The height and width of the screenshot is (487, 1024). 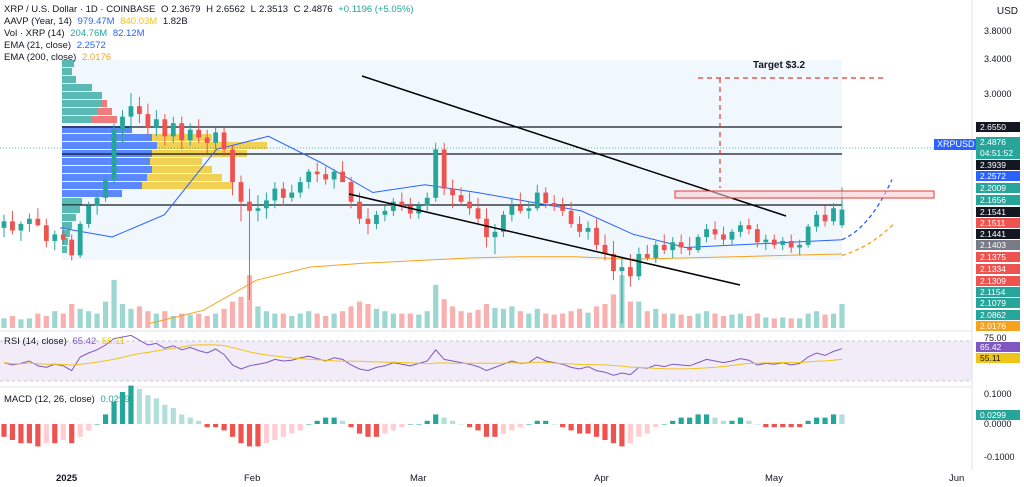 I want to click on target-label: Target $3.2, so click(x=779, y=65).